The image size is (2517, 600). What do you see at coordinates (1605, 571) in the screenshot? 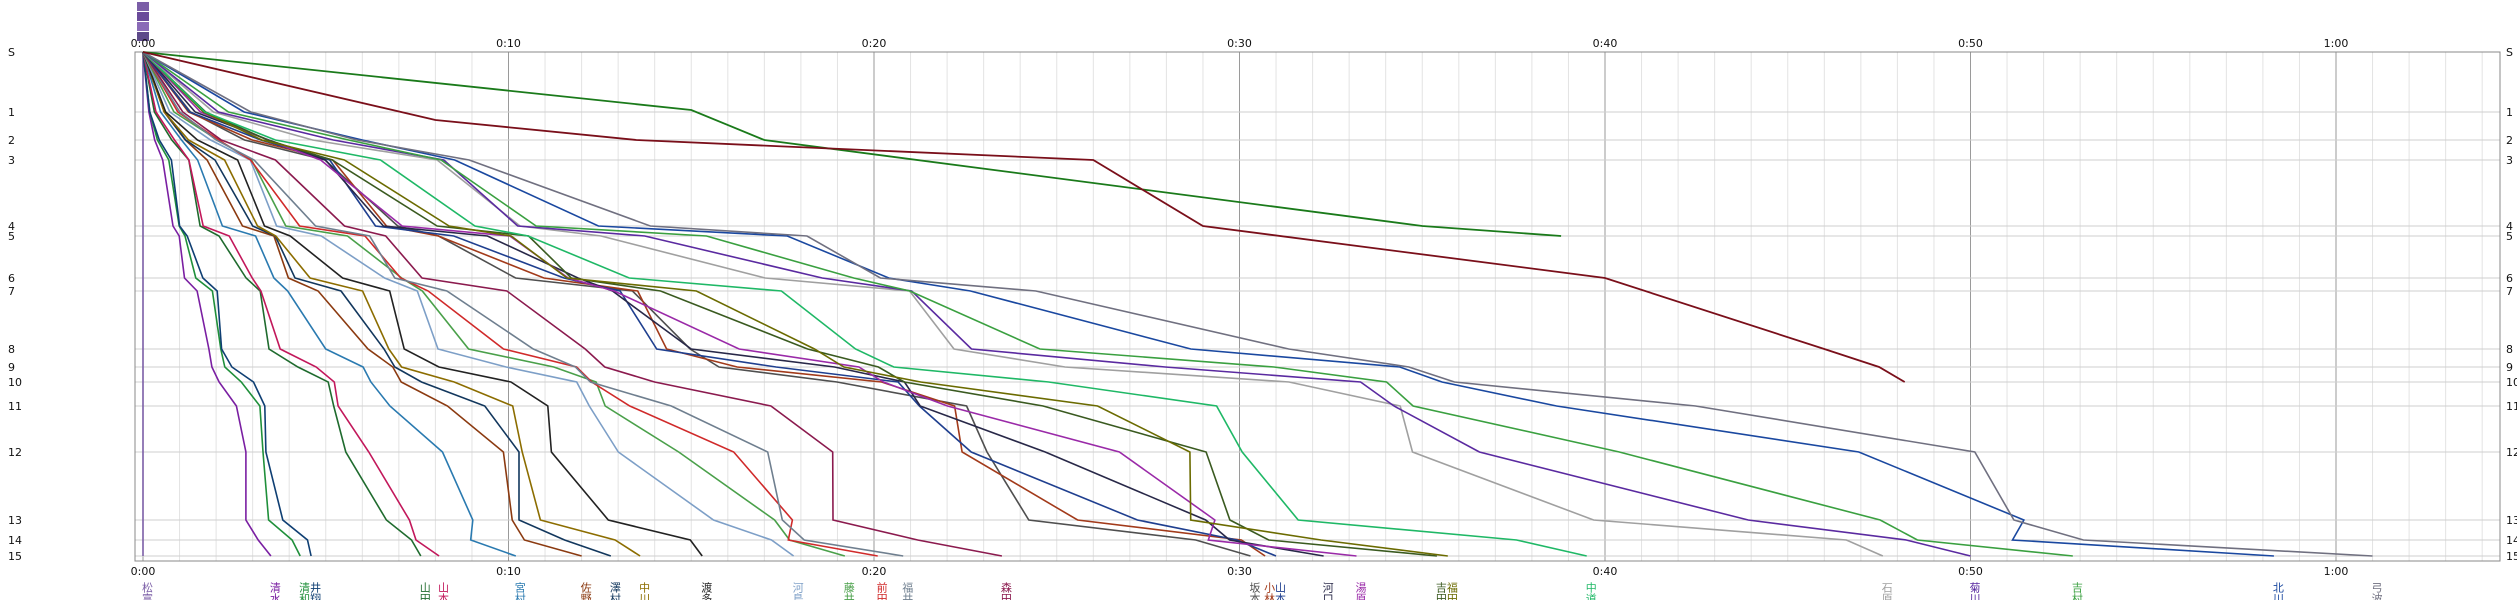
I see `x-tick-label-bottom: 0:40` at bounding box center [1605, 571].